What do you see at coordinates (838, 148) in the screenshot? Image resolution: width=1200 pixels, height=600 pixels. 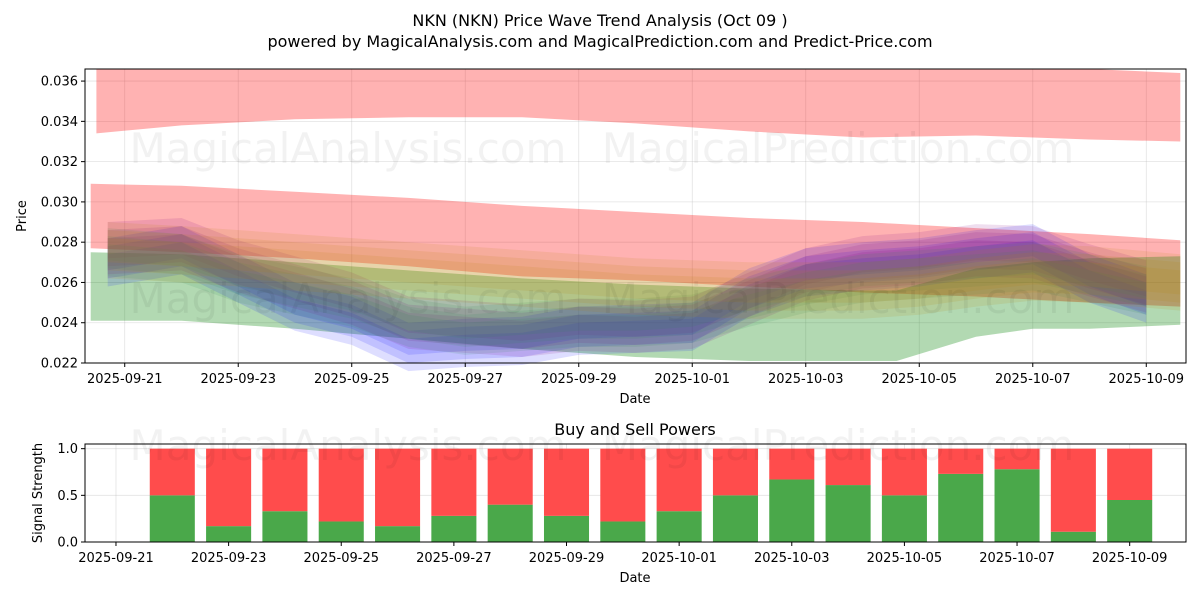 I see `watermark-right: MagicalPrediction.com` at bounding box center [838, 148].